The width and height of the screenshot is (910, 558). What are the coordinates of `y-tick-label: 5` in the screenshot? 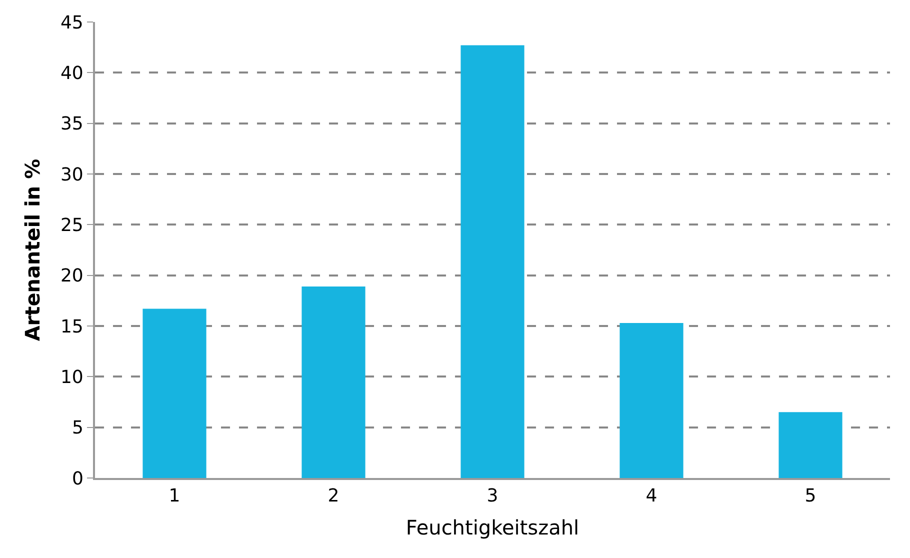 It's located at (78, 428).